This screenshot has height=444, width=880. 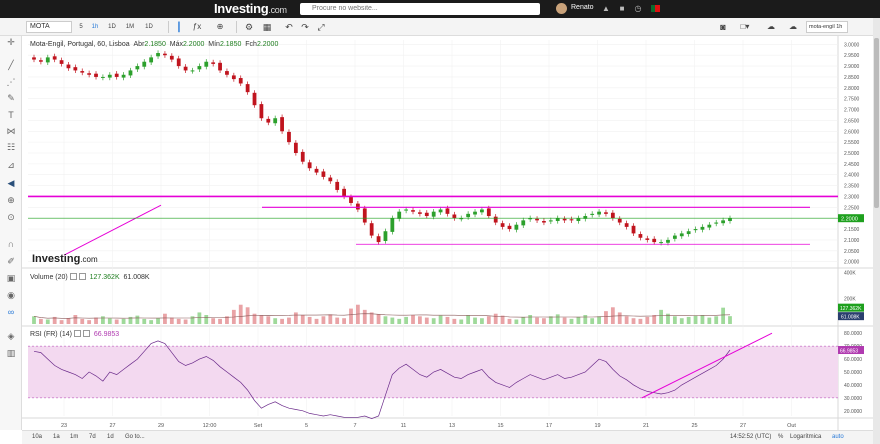 I want to click on lock-icon: ▣, so click(x=11, y=278).